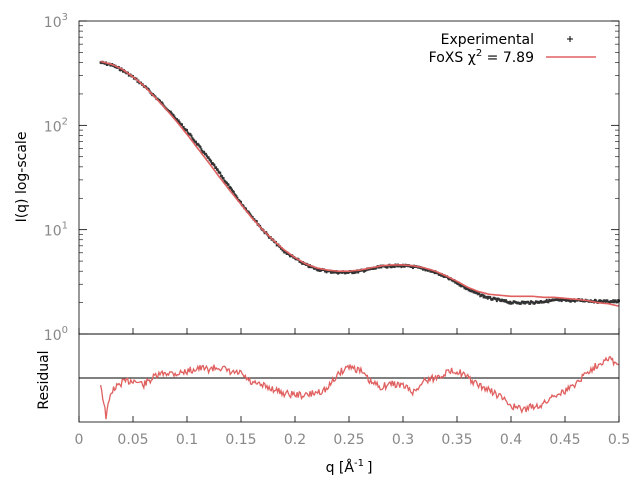 Image resolution: width=640 pixels, height=480 pixels. I want to click on main-y-tick-label: 10³, so click(56, 21).